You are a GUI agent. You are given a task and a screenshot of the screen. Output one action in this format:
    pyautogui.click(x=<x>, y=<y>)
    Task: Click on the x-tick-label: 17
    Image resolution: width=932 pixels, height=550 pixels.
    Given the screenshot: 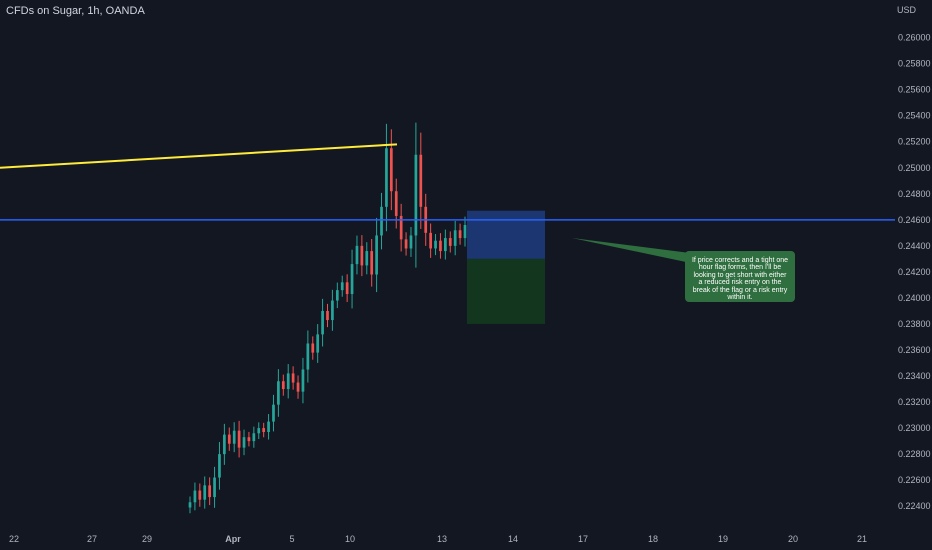 What is the action you would take?
    pyautogui.click(x=583, y=539)
    